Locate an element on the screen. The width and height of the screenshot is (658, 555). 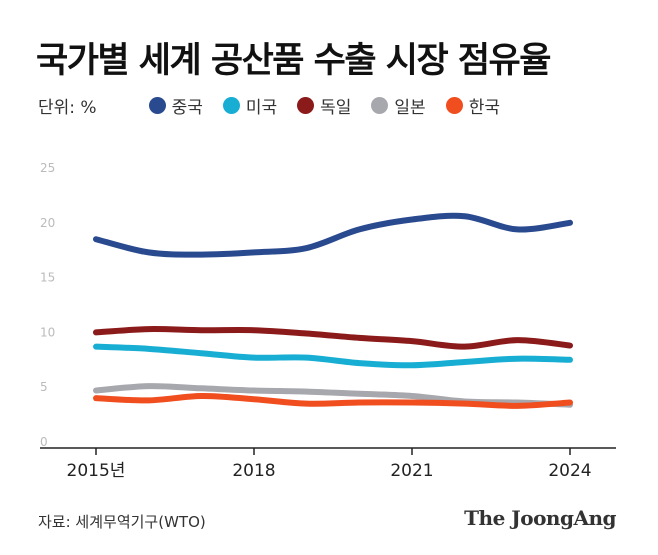
legend: 단위: % 중국 미국 독일 일본 한국 is located at coordinates (279, 105).